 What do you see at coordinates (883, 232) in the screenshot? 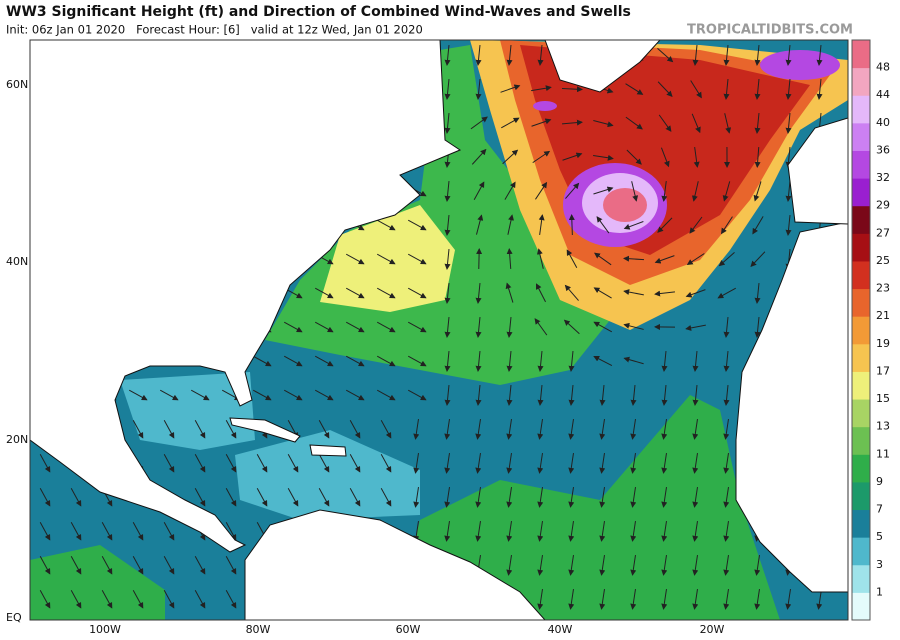
I see `colorbar-tick-label: 27` at bounding box center [883, 232].